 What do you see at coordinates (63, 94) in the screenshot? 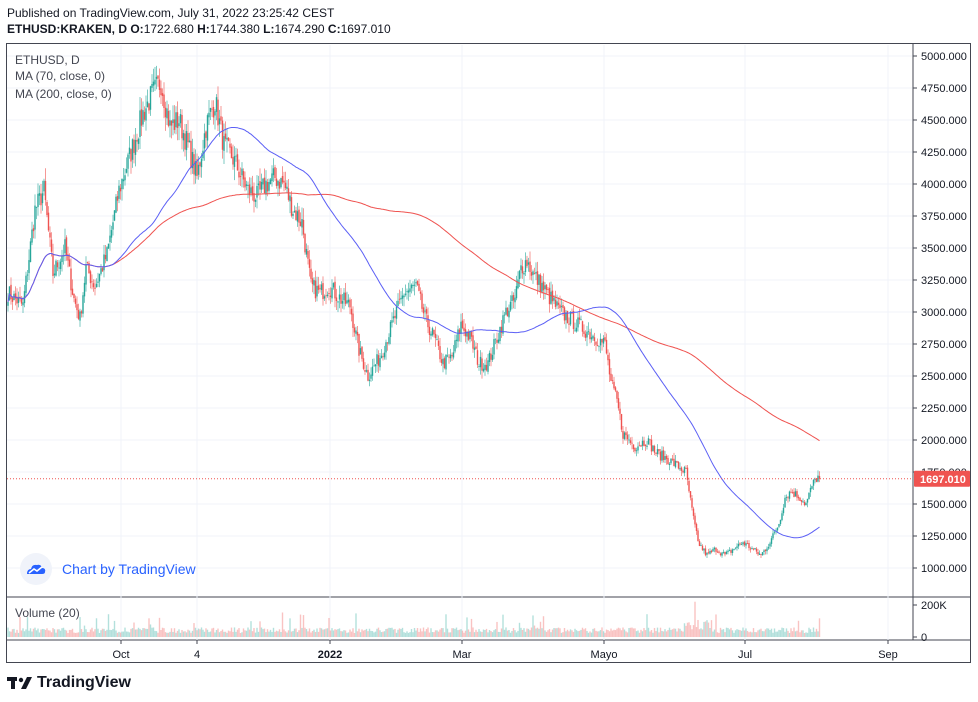
I see `legend-ma200: MA (200, close, 0)` at bounding box center [63, 94].